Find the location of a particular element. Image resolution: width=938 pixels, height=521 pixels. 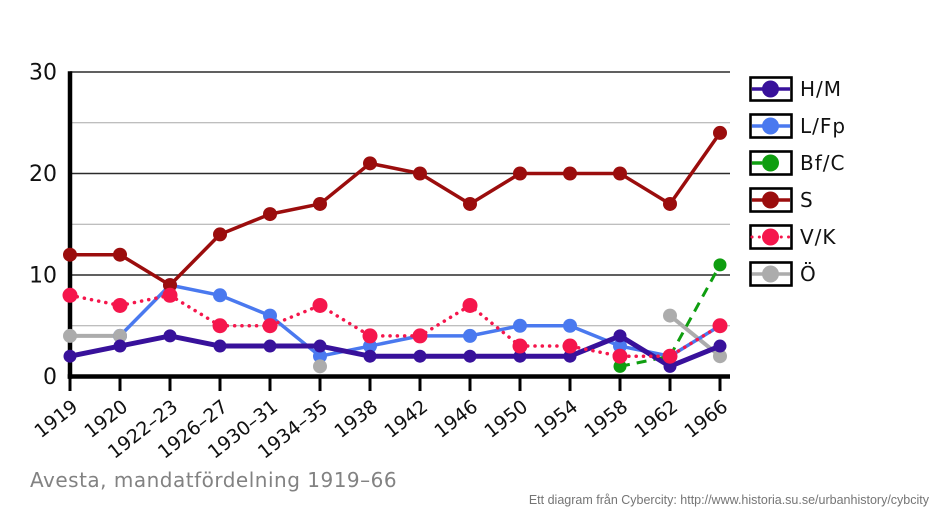

legend-key-bfc-icon is located at coordinates (771, 162).